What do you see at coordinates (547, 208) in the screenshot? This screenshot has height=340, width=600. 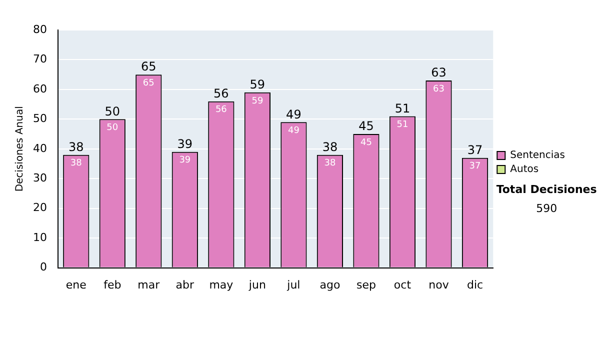 I see `text: 590` at bounding box center [547, 208].